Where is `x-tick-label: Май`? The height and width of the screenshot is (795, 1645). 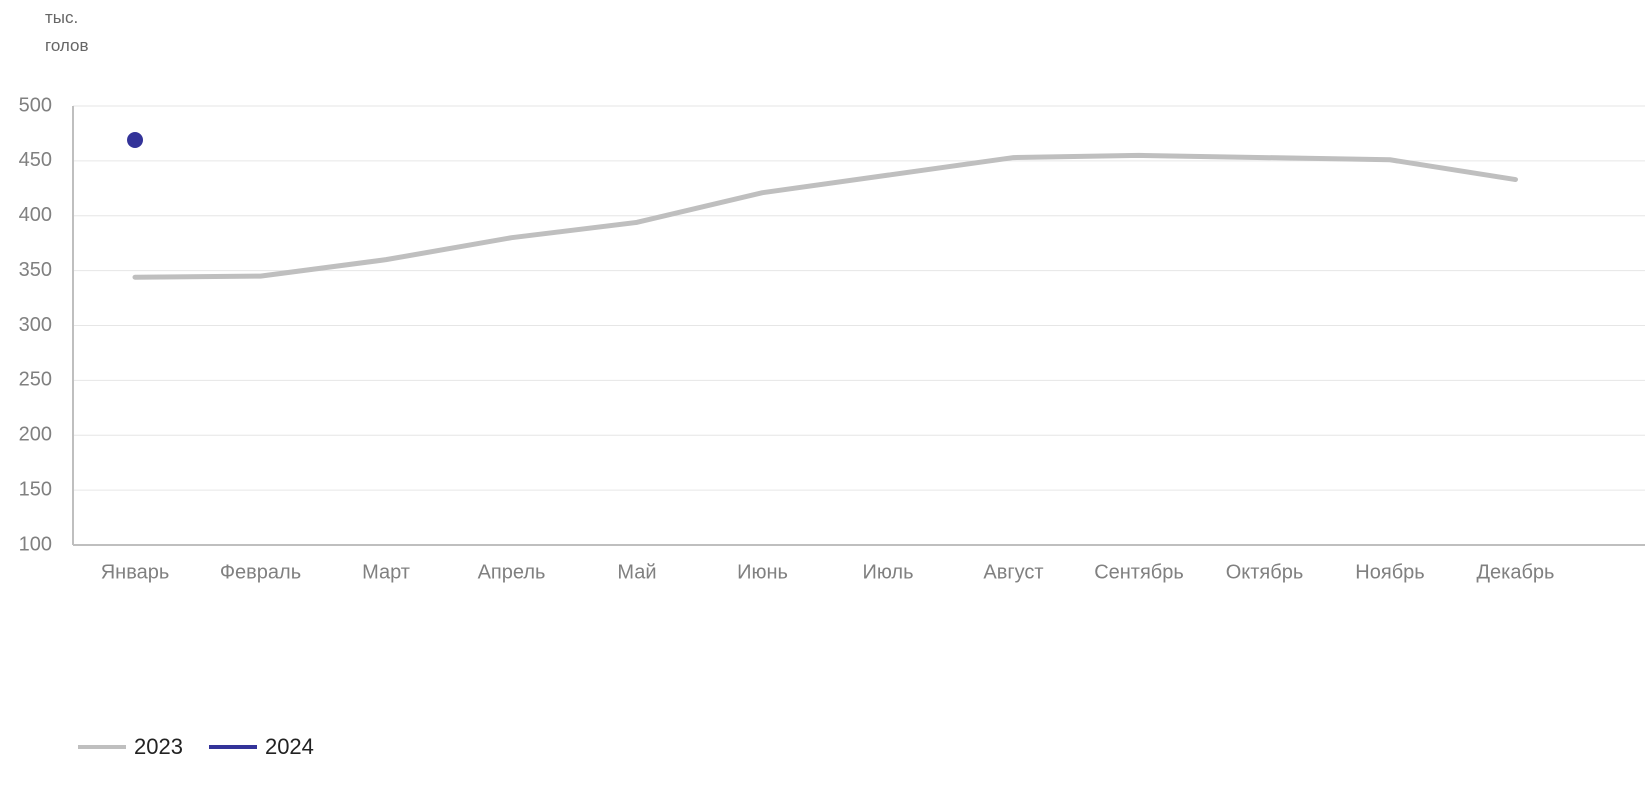 x-tick-label: Май is located at coordinates (636, 572).